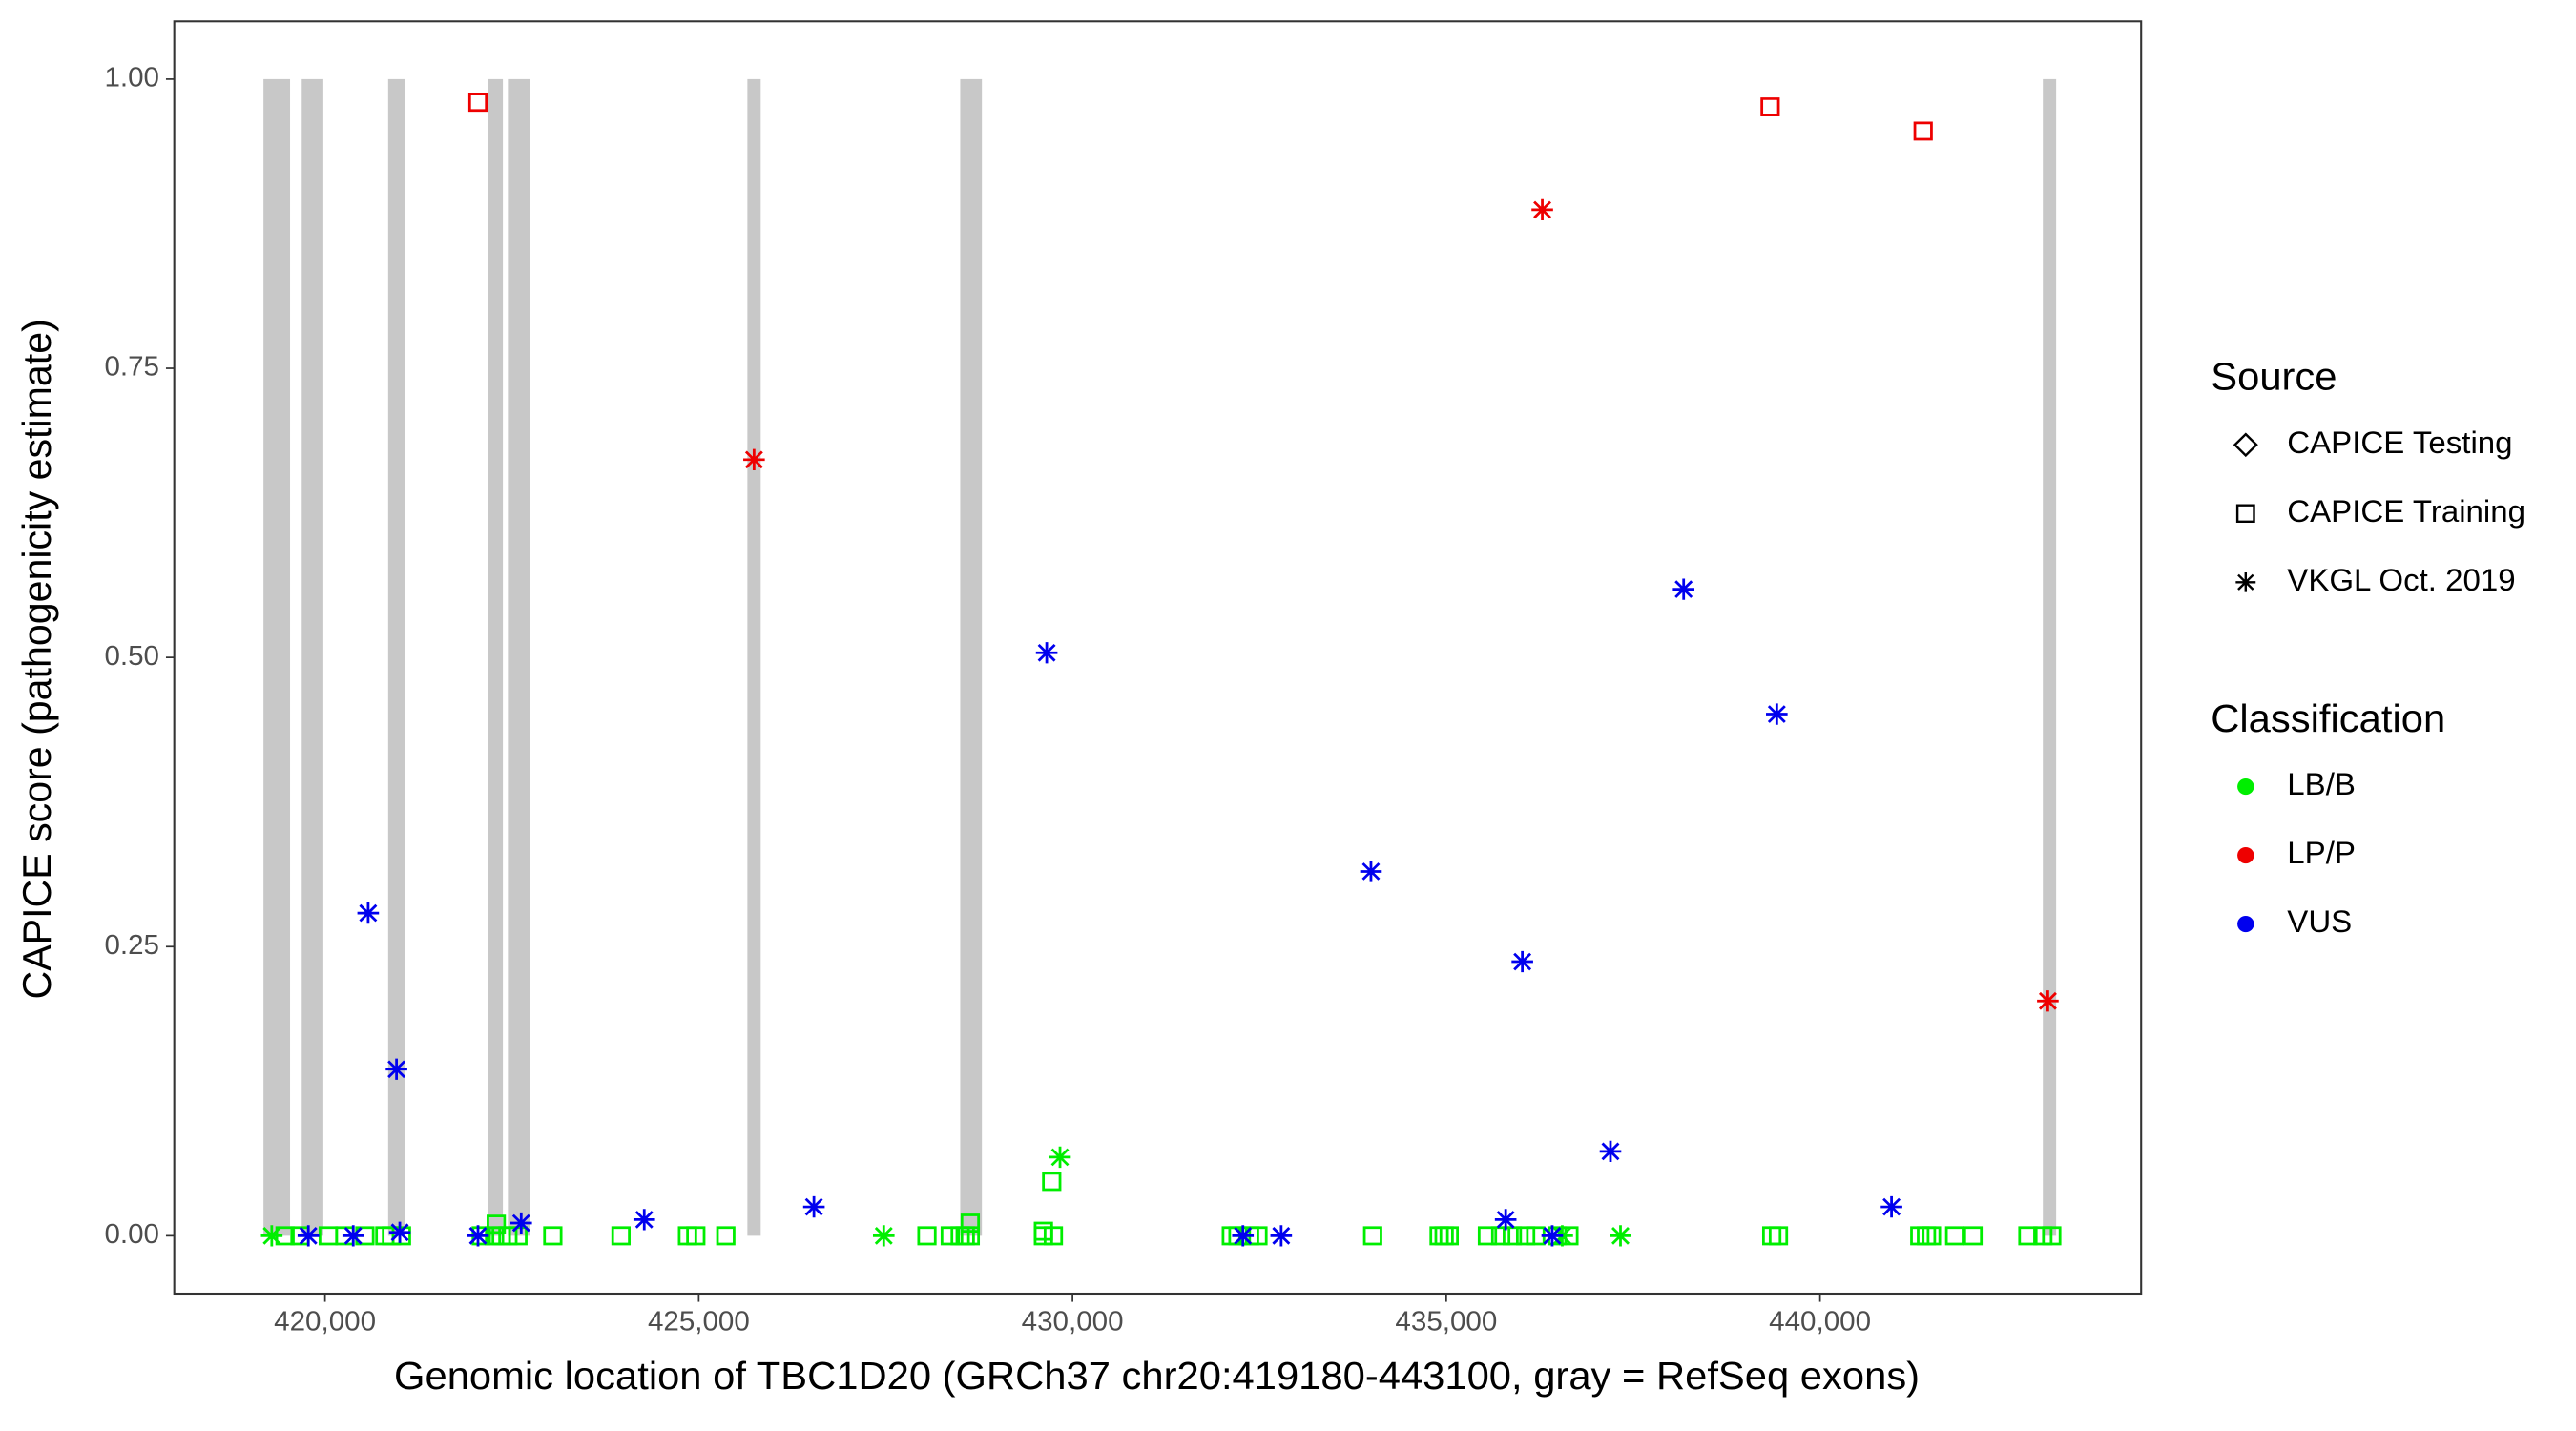 Image resolution: width=2576 pixels, height=1431 pixels. Describe the element at coordinates (131, 945) in the screenshot. I see `y-tick-label: 0.25` at that location.